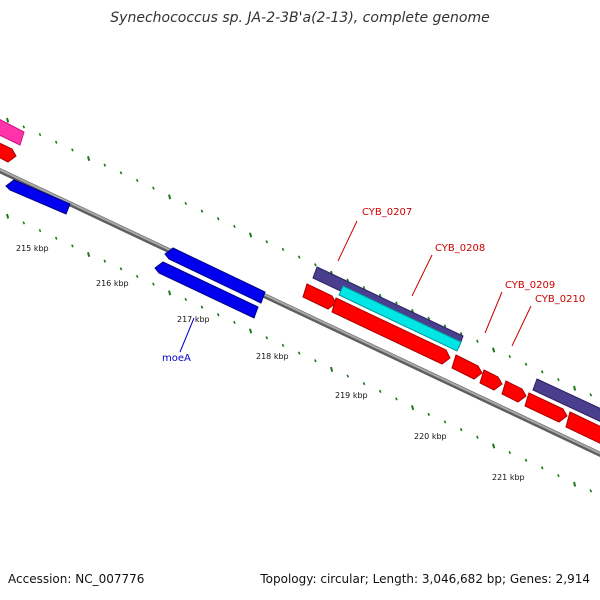 This screenshot has height=600, width=600. I want to click on gene-label-CYB_0208: CYB_0208, so click(460, 248).